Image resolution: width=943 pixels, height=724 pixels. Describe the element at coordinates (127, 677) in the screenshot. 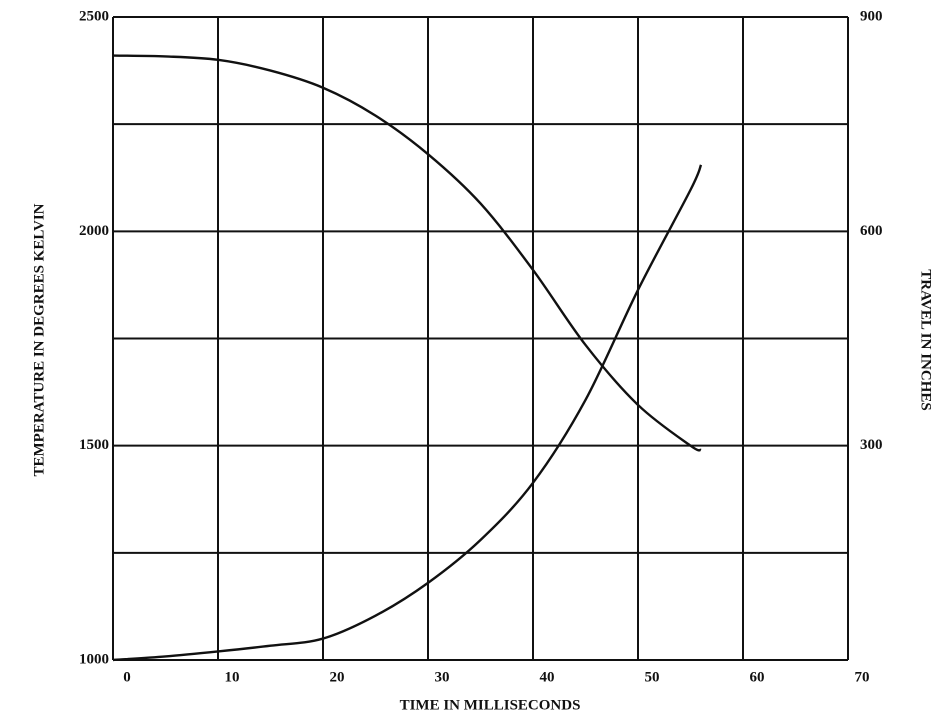

I see `x-tick-label: 0` at that location.